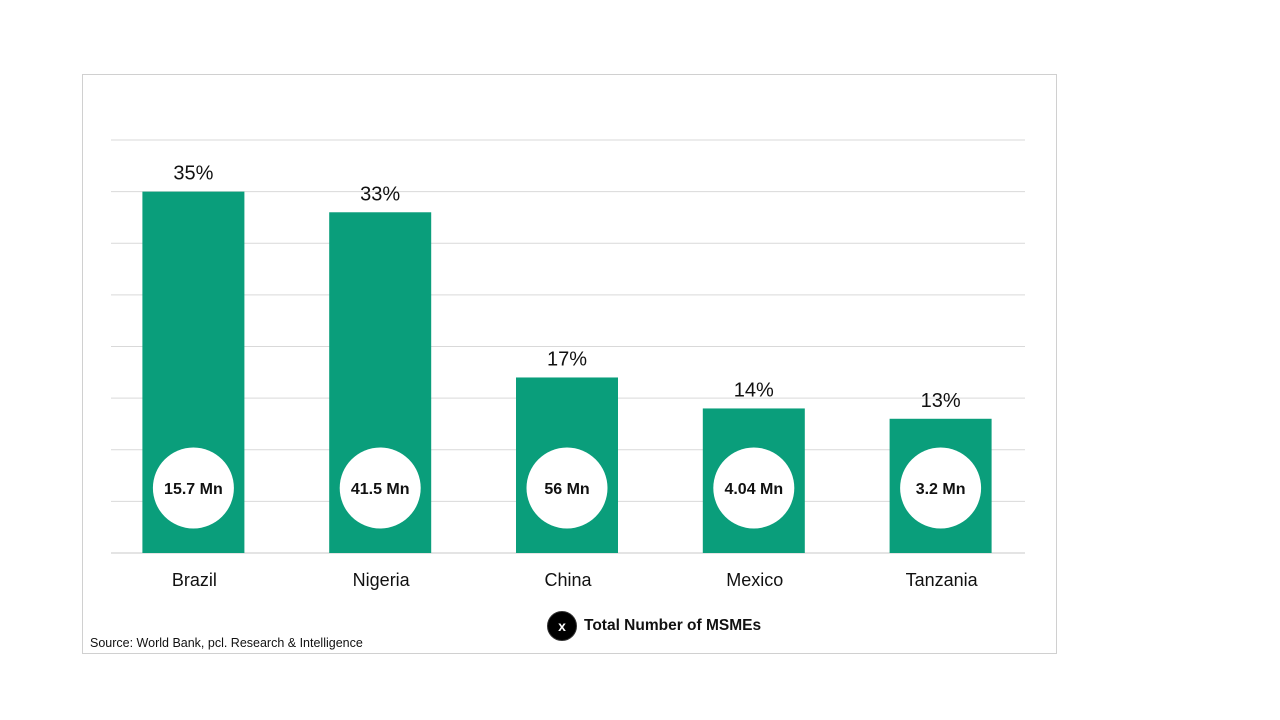 The height and width of the screenshot is (720, 1280). Describe the element at coordinates (380, 194) in the screenshot. I see `data-label: 33%` at that location.